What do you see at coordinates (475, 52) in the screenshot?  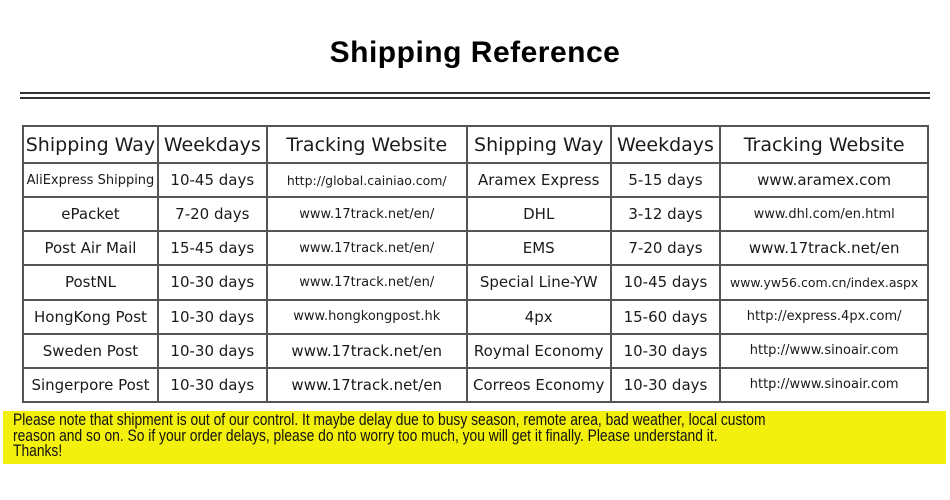 I see `page-title: Shipping Reference` at bounding box center [475, 52].